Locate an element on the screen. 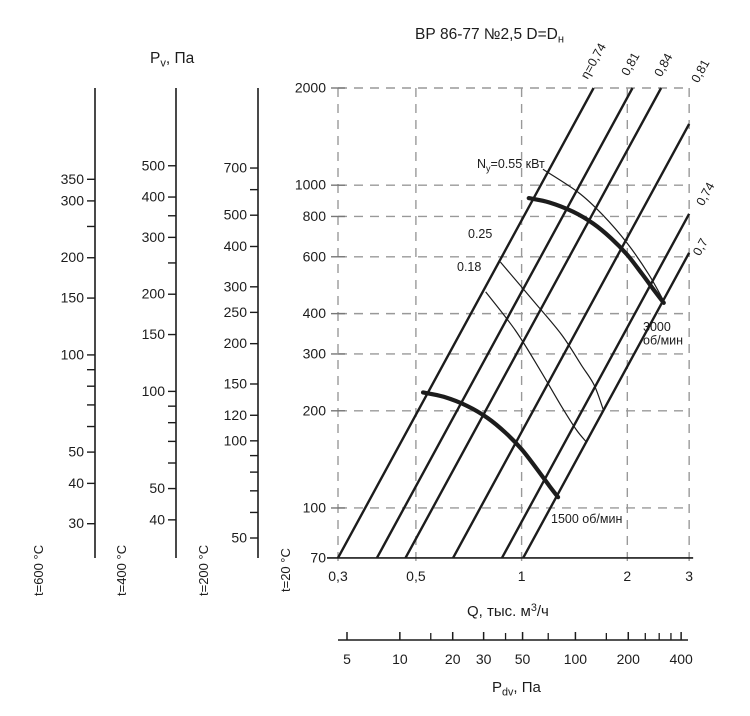 This screenshot has width=750, height=716. y-tick-label: 100 is located at coordinates (315, 507).